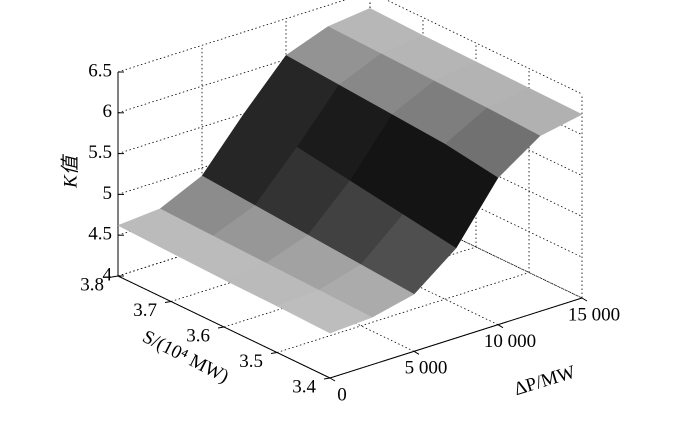 The image size is (700, 425). What do you see at coordinates (108, 111) in the screenshot?
I see `z-tick-label: 6` at bounding box center [108, 111].